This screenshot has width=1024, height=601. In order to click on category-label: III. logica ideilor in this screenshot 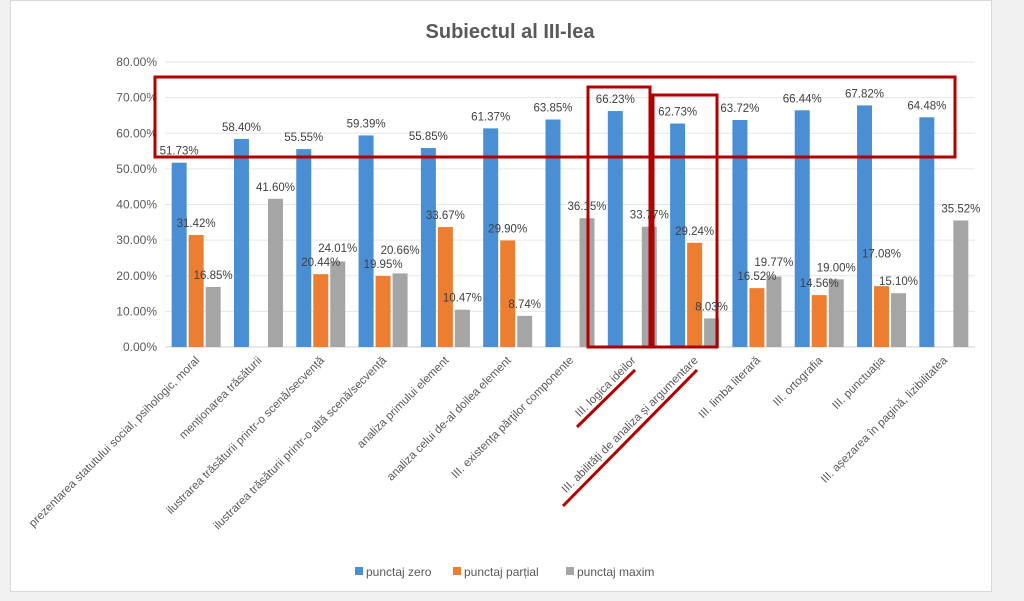, I will do `click(605, 387)`.